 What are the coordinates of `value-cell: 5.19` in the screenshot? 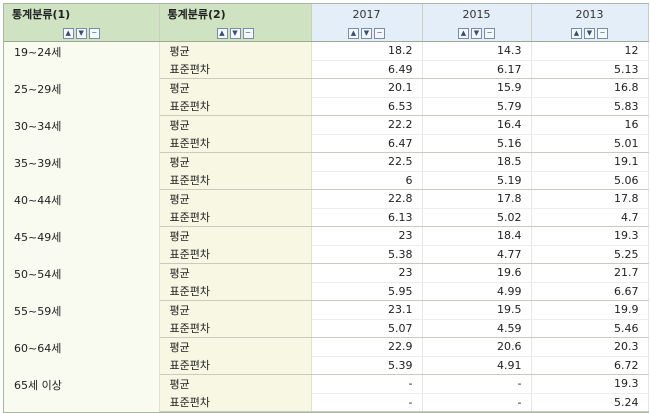 It's located at (477, 180).